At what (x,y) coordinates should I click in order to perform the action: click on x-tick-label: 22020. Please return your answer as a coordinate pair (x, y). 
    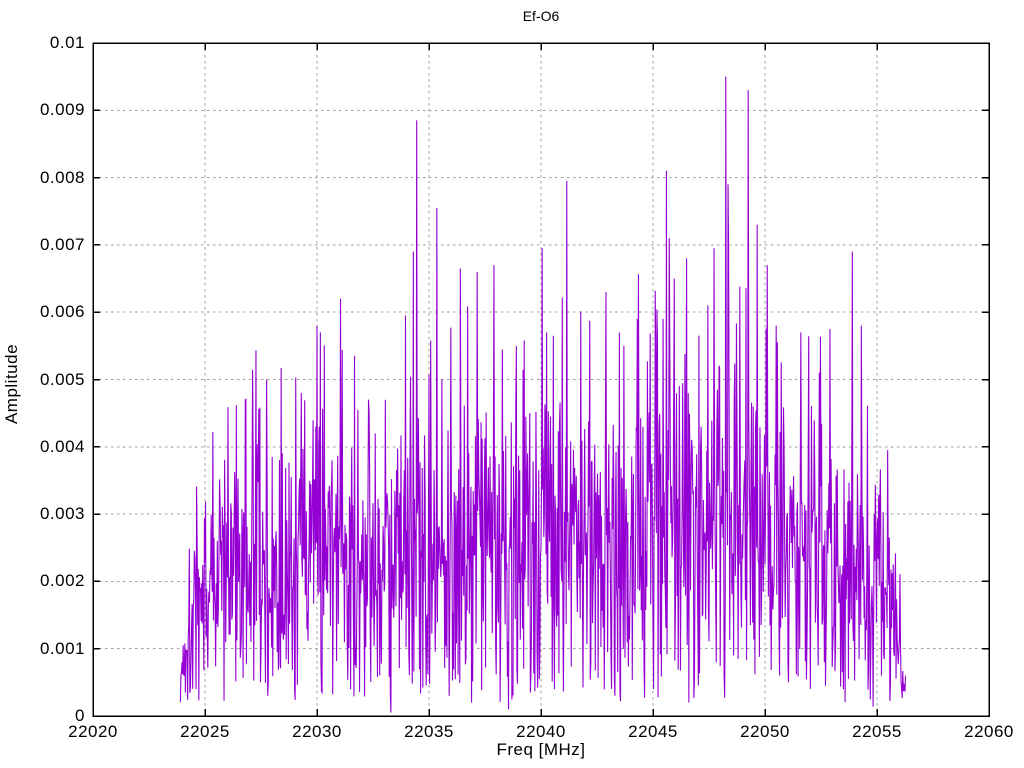
    Looking at the image, I should click on (93, 731).